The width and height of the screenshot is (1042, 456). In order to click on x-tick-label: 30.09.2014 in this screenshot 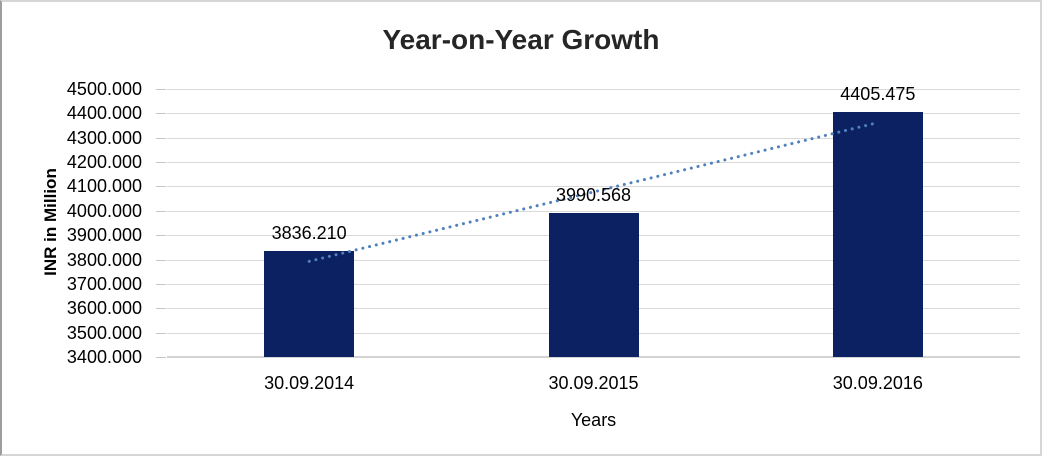, I will do `click(309, 383)`.